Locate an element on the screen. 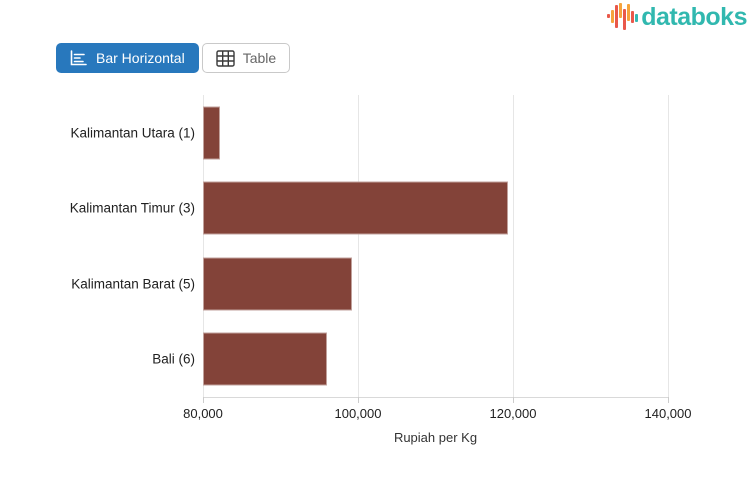  databoks-logo: databoks is located at coordinates (677, 17).